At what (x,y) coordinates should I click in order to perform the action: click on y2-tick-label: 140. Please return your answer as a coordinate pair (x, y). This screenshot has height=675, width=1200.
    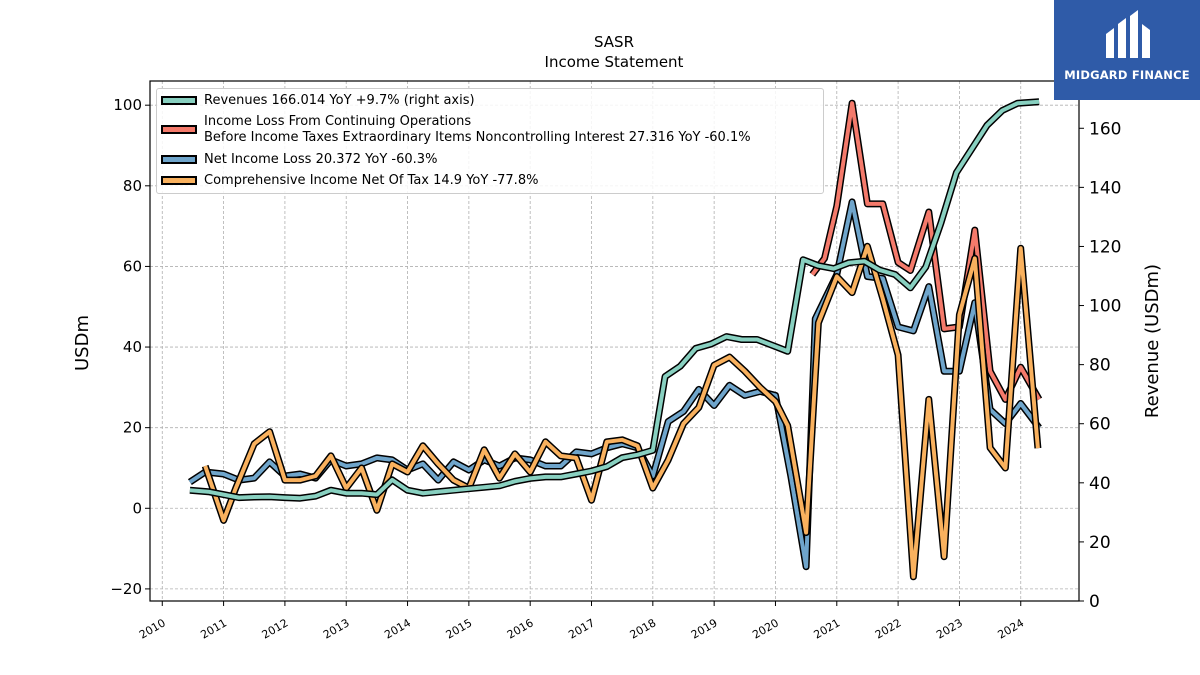
    Looking at the image, I should click on (1105, 188).